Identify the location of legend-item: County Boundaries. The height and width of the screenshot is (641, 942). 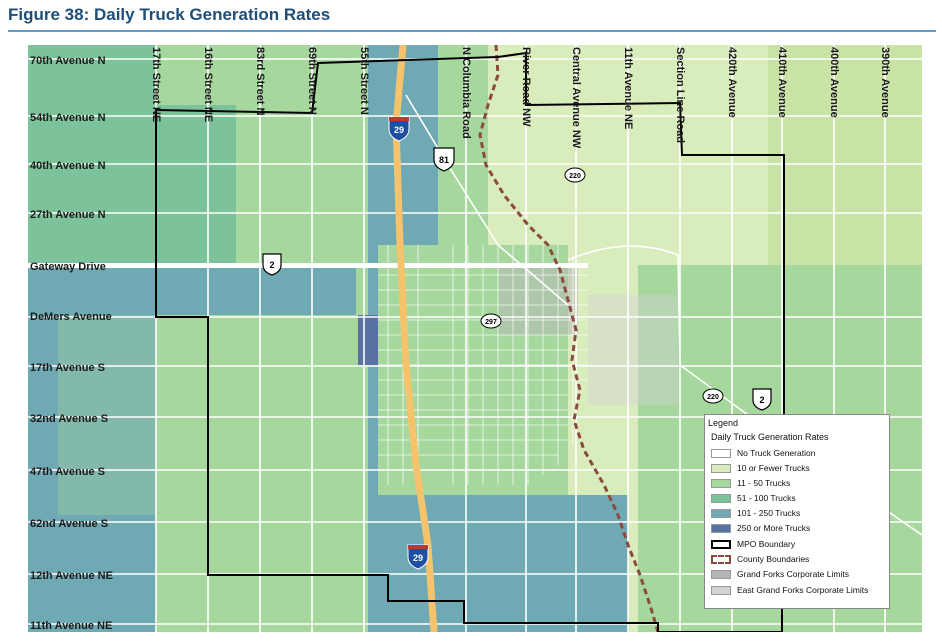
(794, 559).